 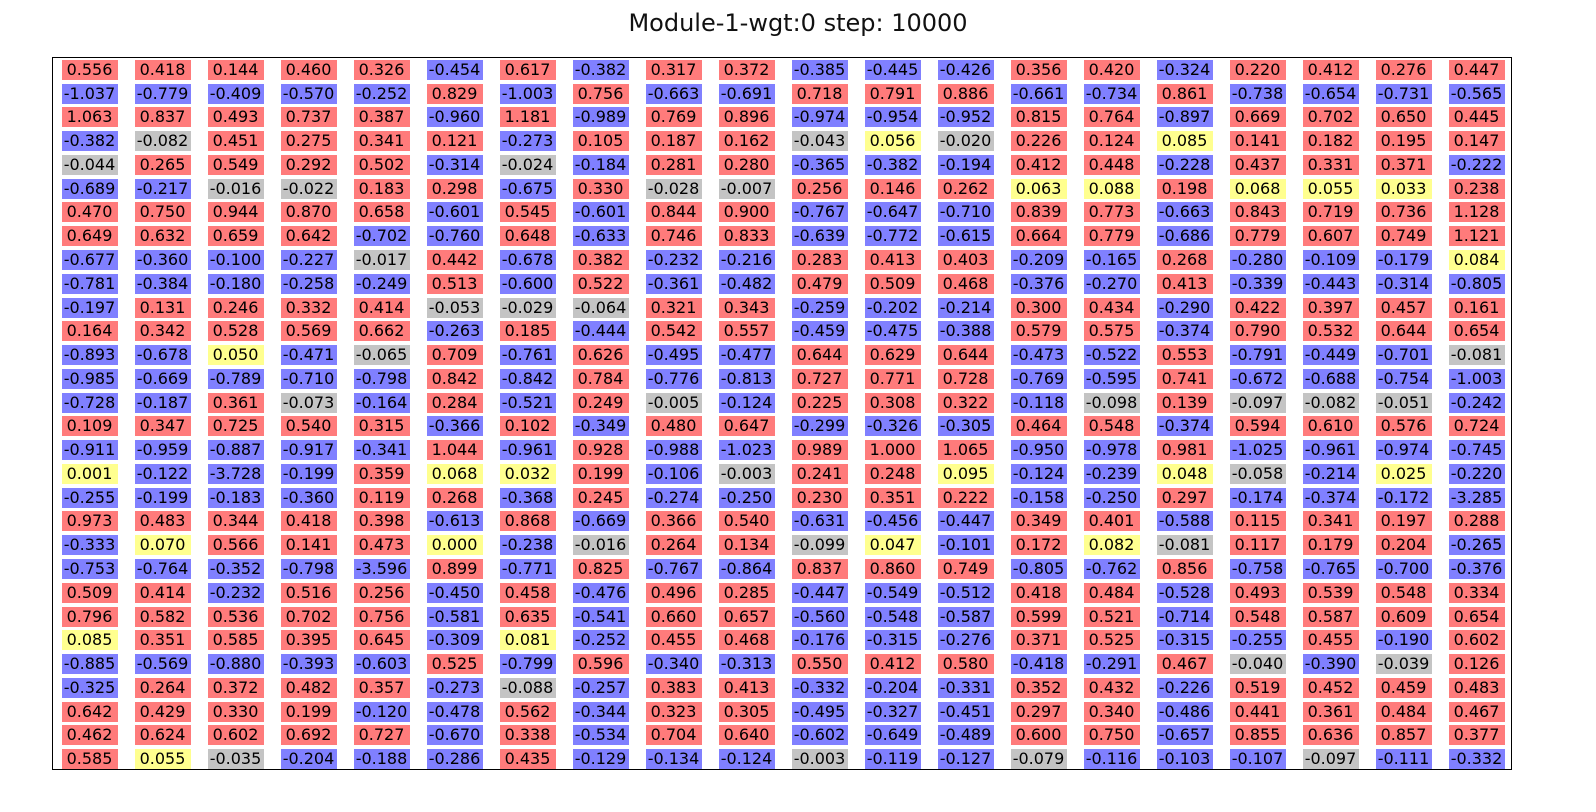 I want to click on heatmap-cell: -0.649, so click(x=892, y=735).